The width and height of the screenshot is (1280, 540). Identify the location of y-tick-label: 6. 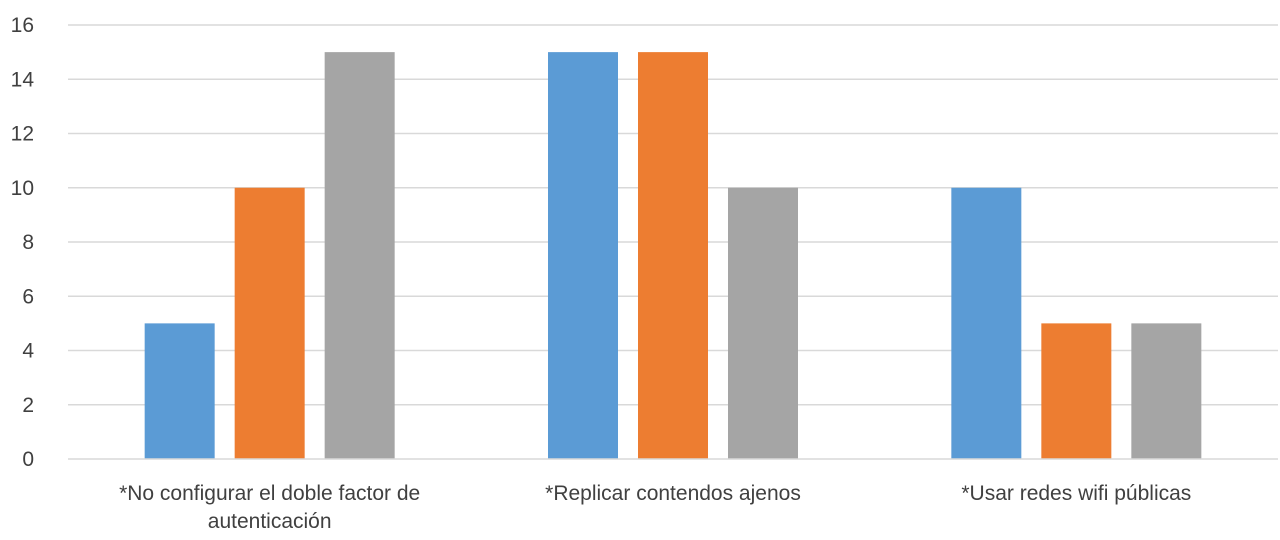
(28, 296).